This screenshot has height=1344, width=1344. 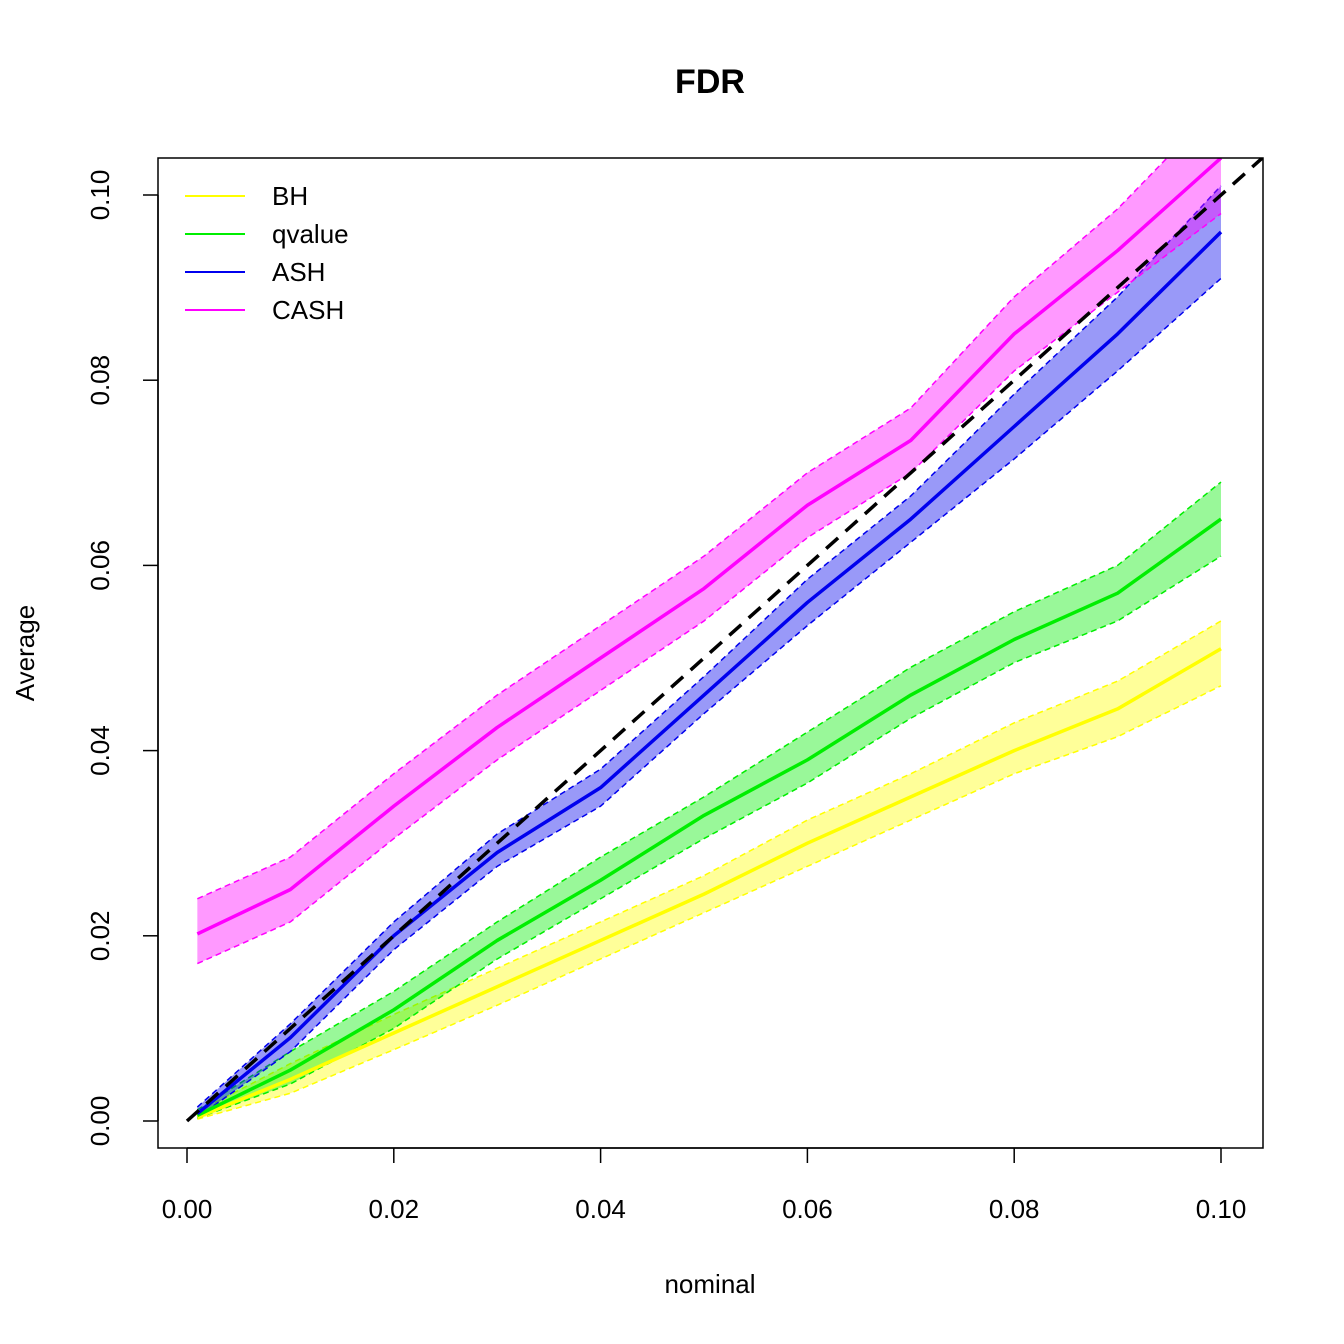 I want to click on y-axis: 0.00 0.02 0.04 0.06 0.08 0.10, so click(x=122, y=658).